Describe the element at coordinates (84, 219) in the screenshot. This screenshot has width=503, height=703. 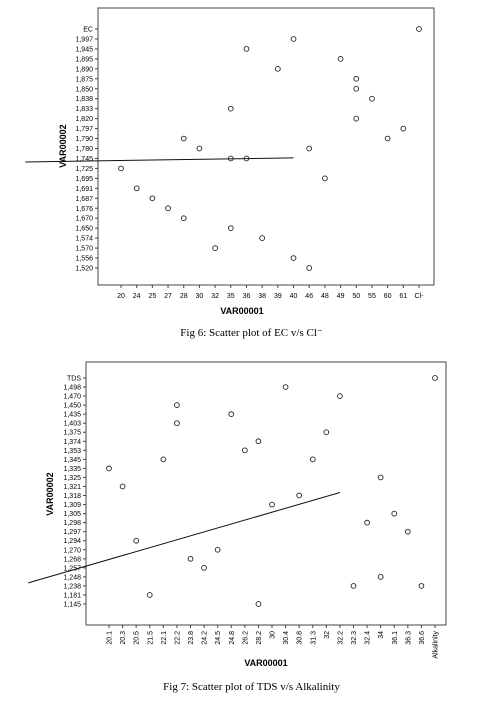
I see `y-tick-label: 1,670` at that location.